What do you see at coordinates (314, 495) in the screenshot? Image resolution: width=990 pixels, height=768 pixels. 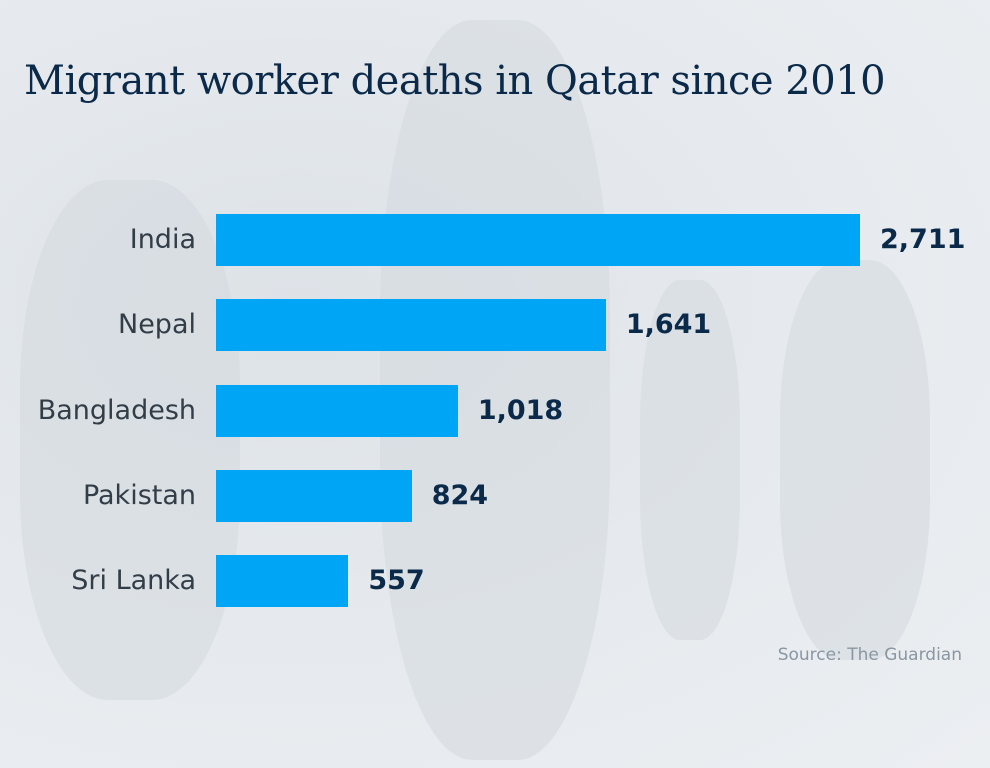 I see `bar-pakistan` at bounding box center [314, 495].